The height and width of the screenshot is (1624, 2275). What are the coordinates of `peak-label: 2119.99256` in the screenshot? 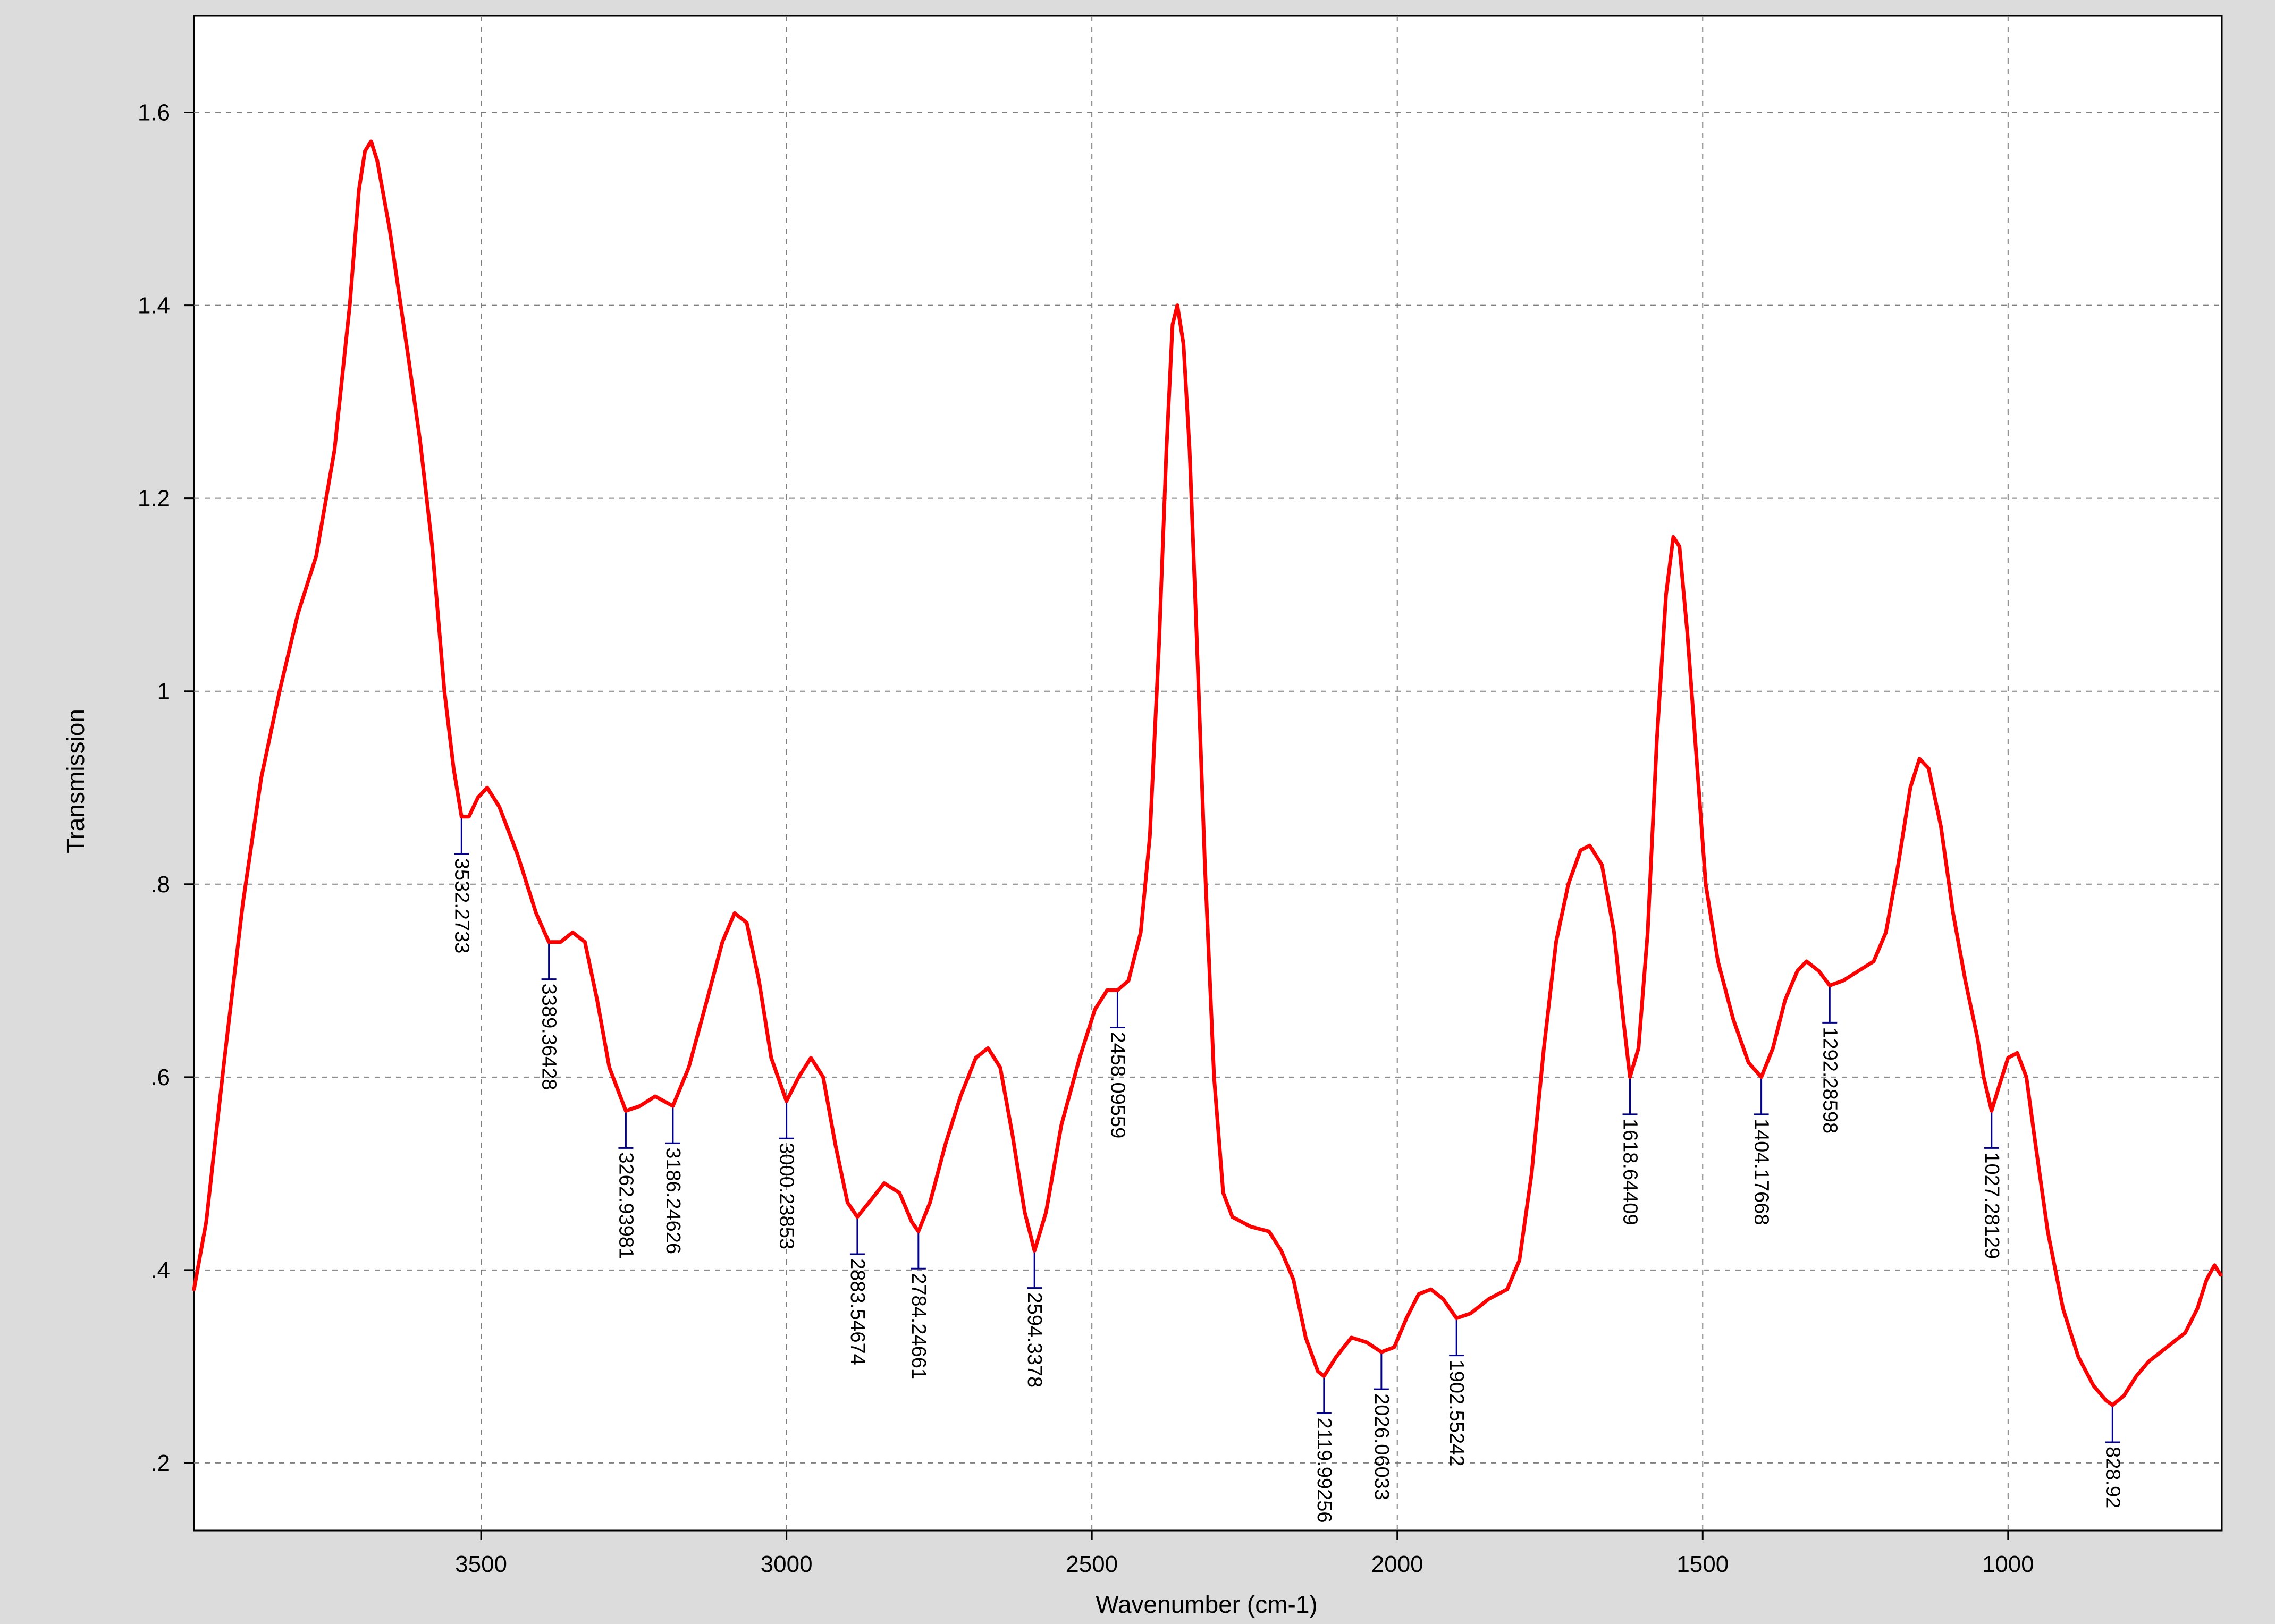 It's located at (1324, 1470).